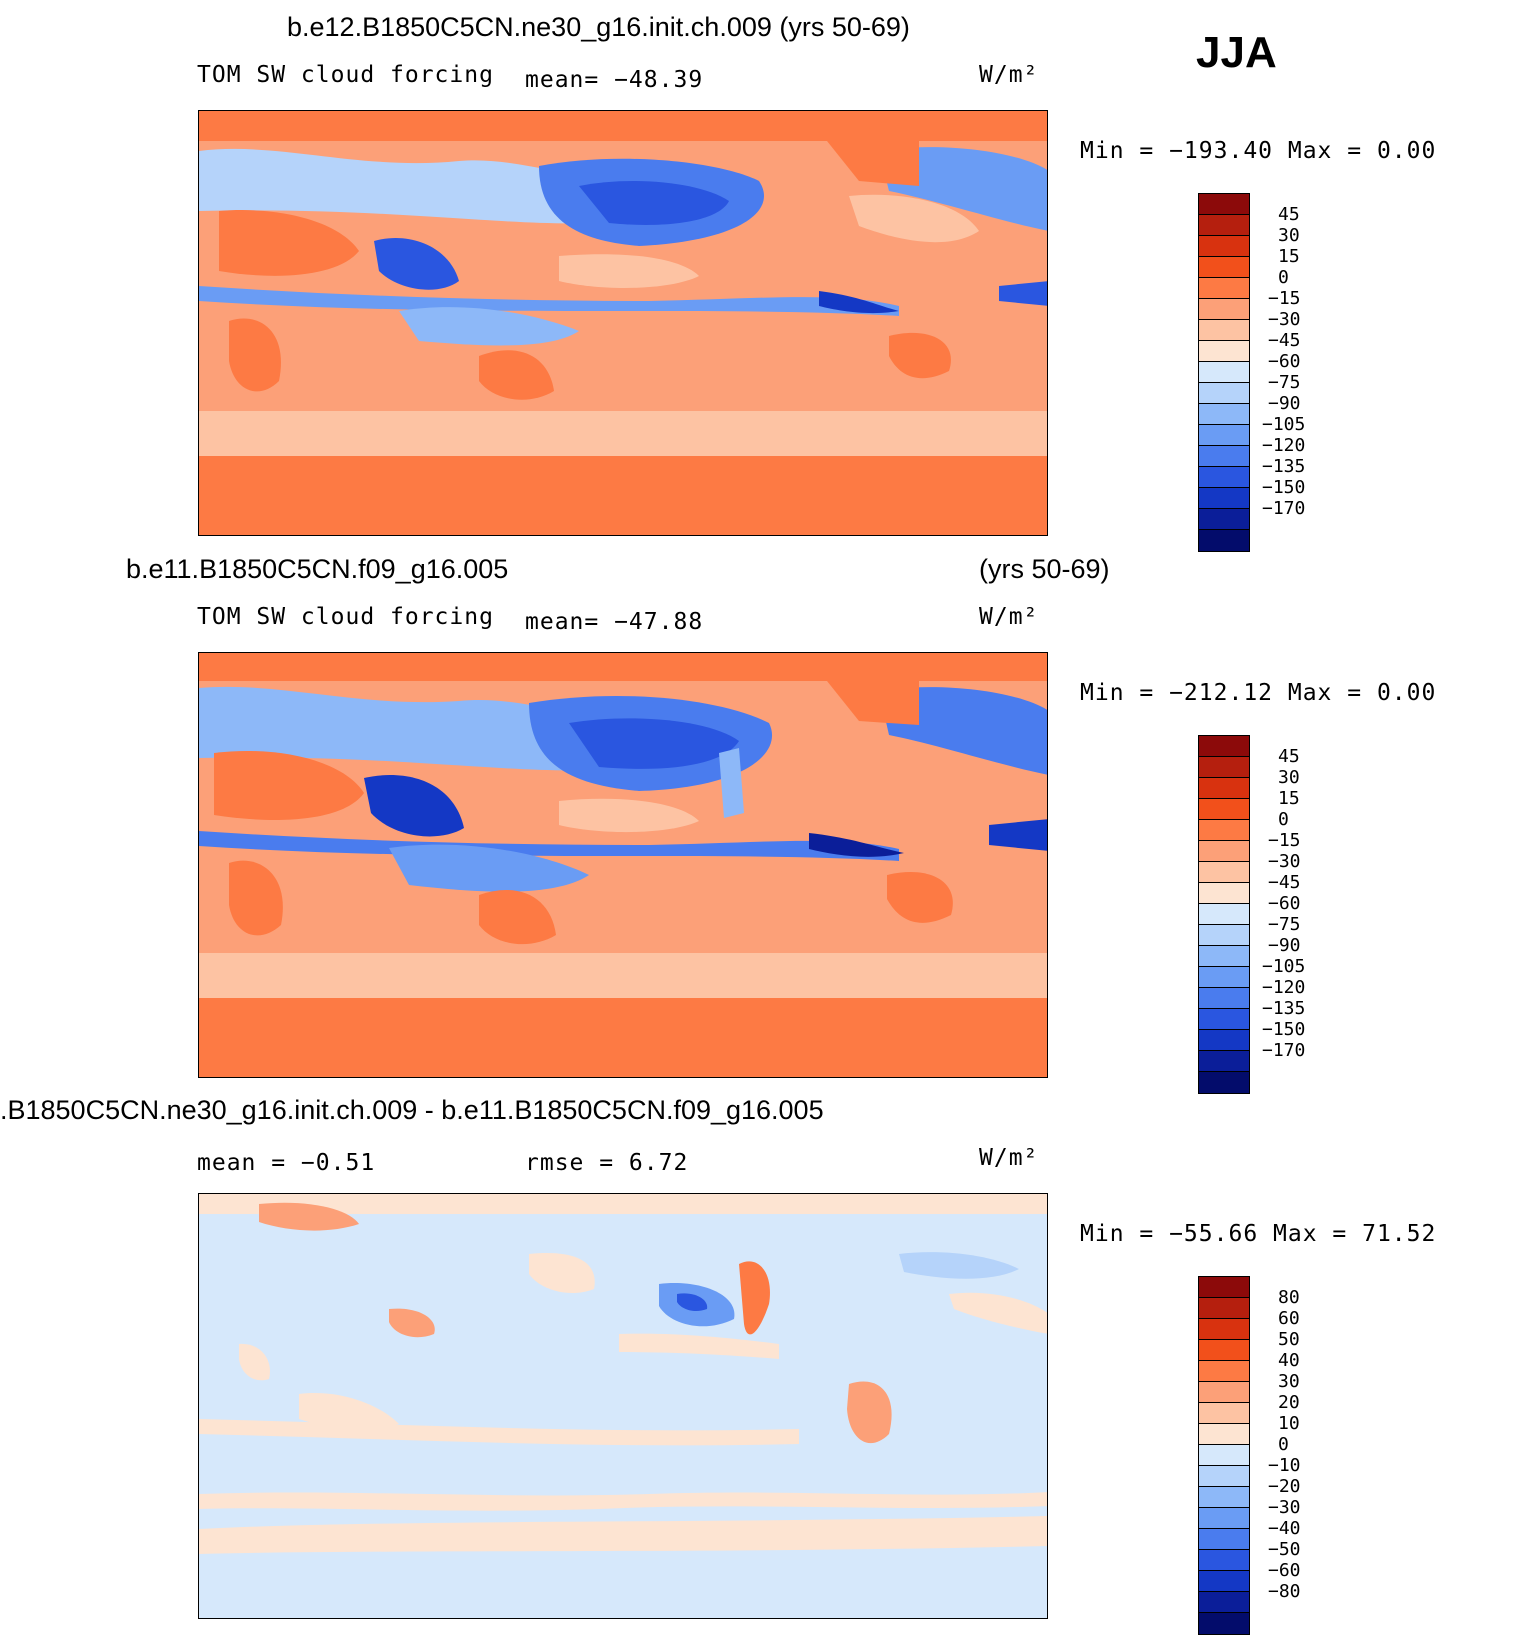 This screenshot has height=1635, width=1535. Describe the element at coordinates (1236, 52) in the screenshot. I see `season-label: JJA` at that location.